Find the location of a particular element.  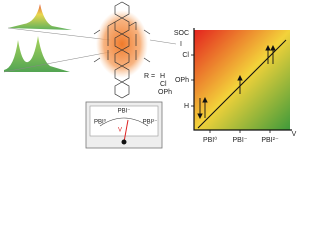

substituent: Cl is located at coordinates (163, 84).